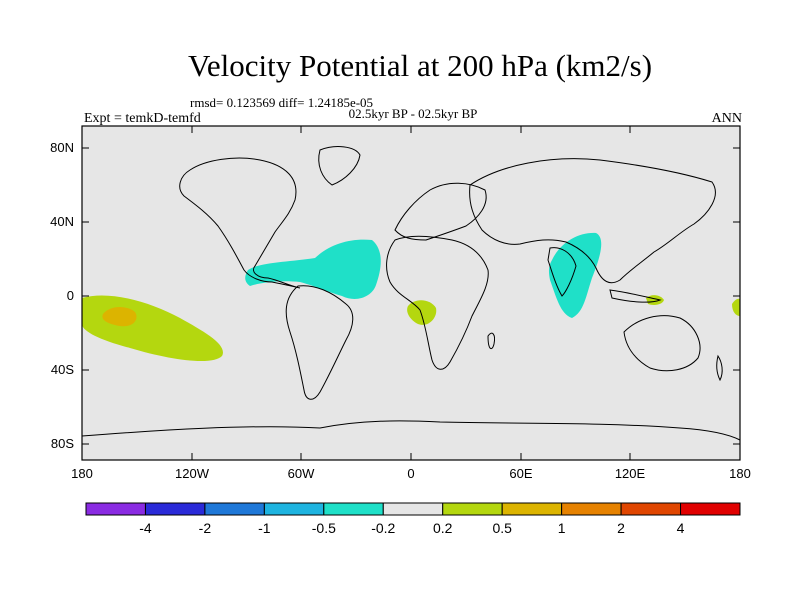  What do you see at coordinates (635, 296) in the screenshot?
I see `coast-maritime-continent` at bounding box center [635, 296].